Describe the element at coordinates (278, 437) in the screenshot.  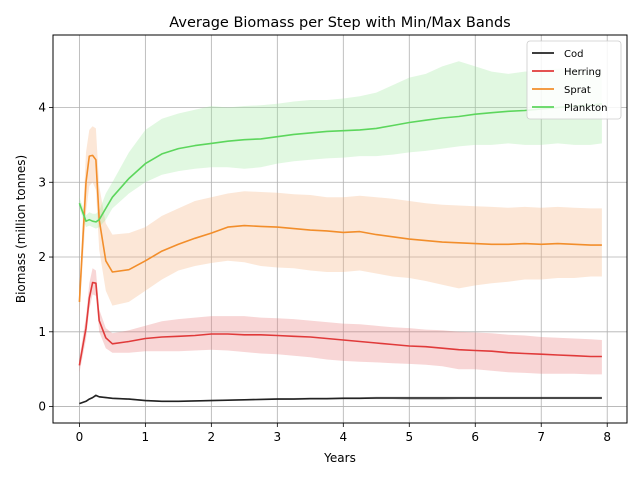
I see `x-tick-label: 3` at that location.